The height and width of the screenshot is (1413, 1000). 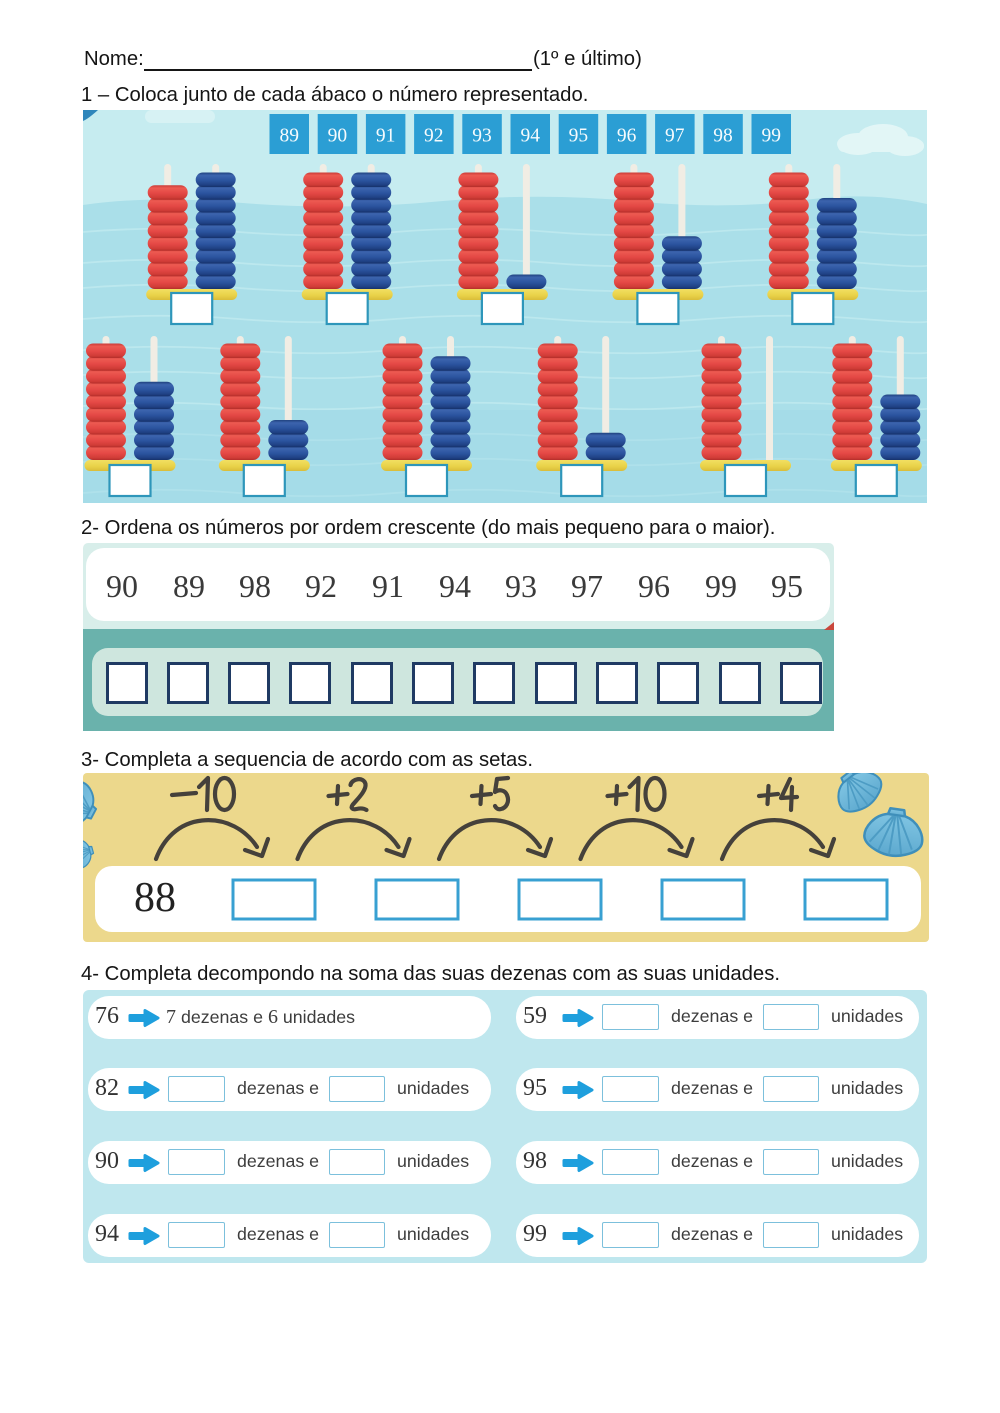 What do you see at coordinates (771, 136) in the screenshot?
I see `svg-text: 99` at bounding box center [771, 136].